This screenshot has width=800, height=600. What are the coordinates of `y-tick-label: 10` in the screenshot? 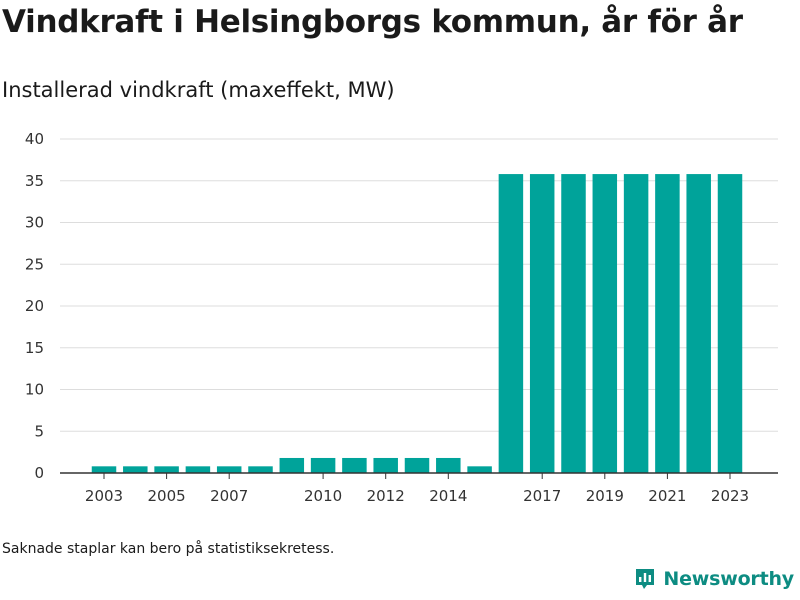 It's located at (34, 390).